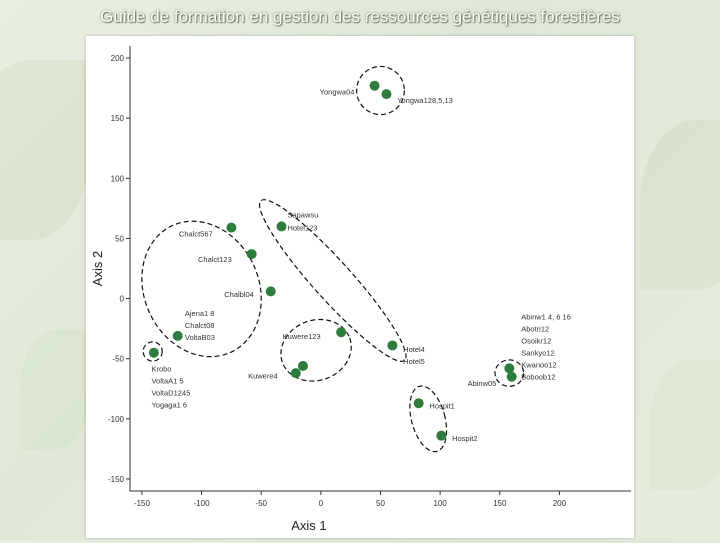 This screenshot has height=543, width=720. Describe the element at coordinates (261, 503) in the screenshot. I see `x-tick-label: -50` at that location.